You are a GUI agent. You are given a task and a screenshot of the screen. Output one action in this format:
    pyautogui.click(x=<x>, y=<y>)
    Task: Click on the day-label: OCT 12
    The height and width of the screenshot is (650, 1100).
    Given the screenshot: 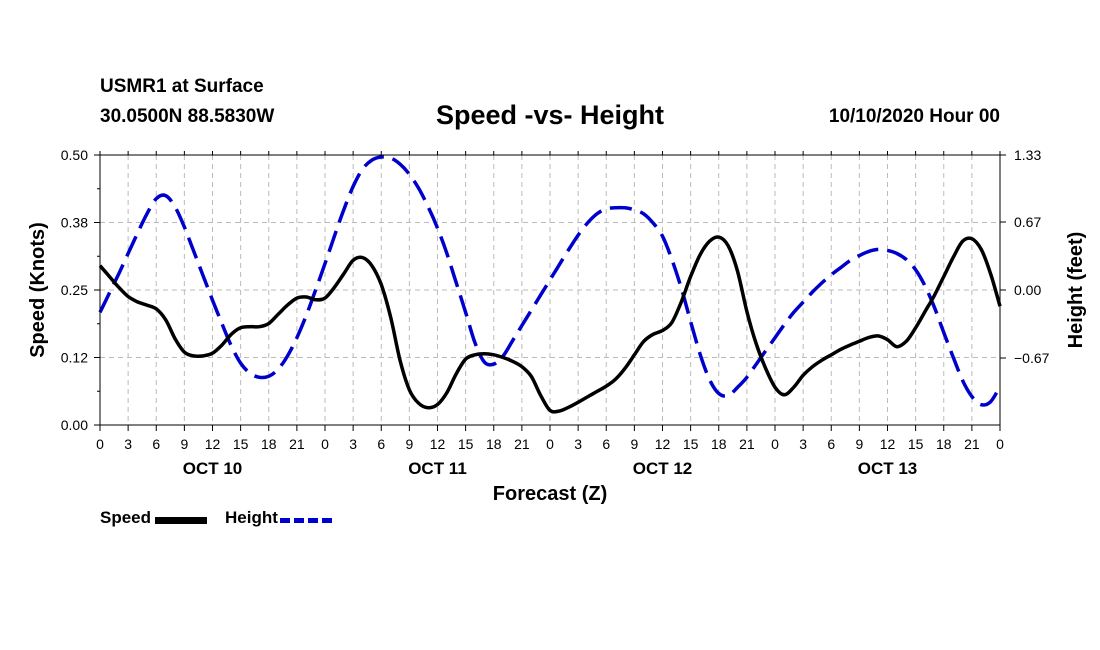 What is the action you would take?
    pyautogui.click(x=663, y=468)
    